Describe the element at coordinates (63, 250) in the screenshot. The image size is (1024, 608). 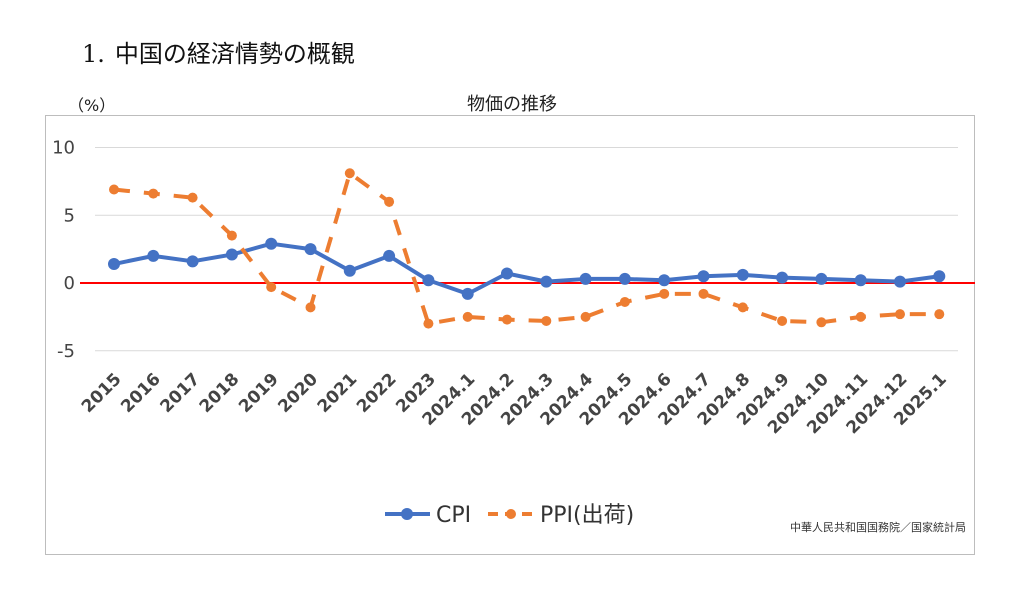
I see `y-axis-ticks: 10 5 0 -5` at that location.